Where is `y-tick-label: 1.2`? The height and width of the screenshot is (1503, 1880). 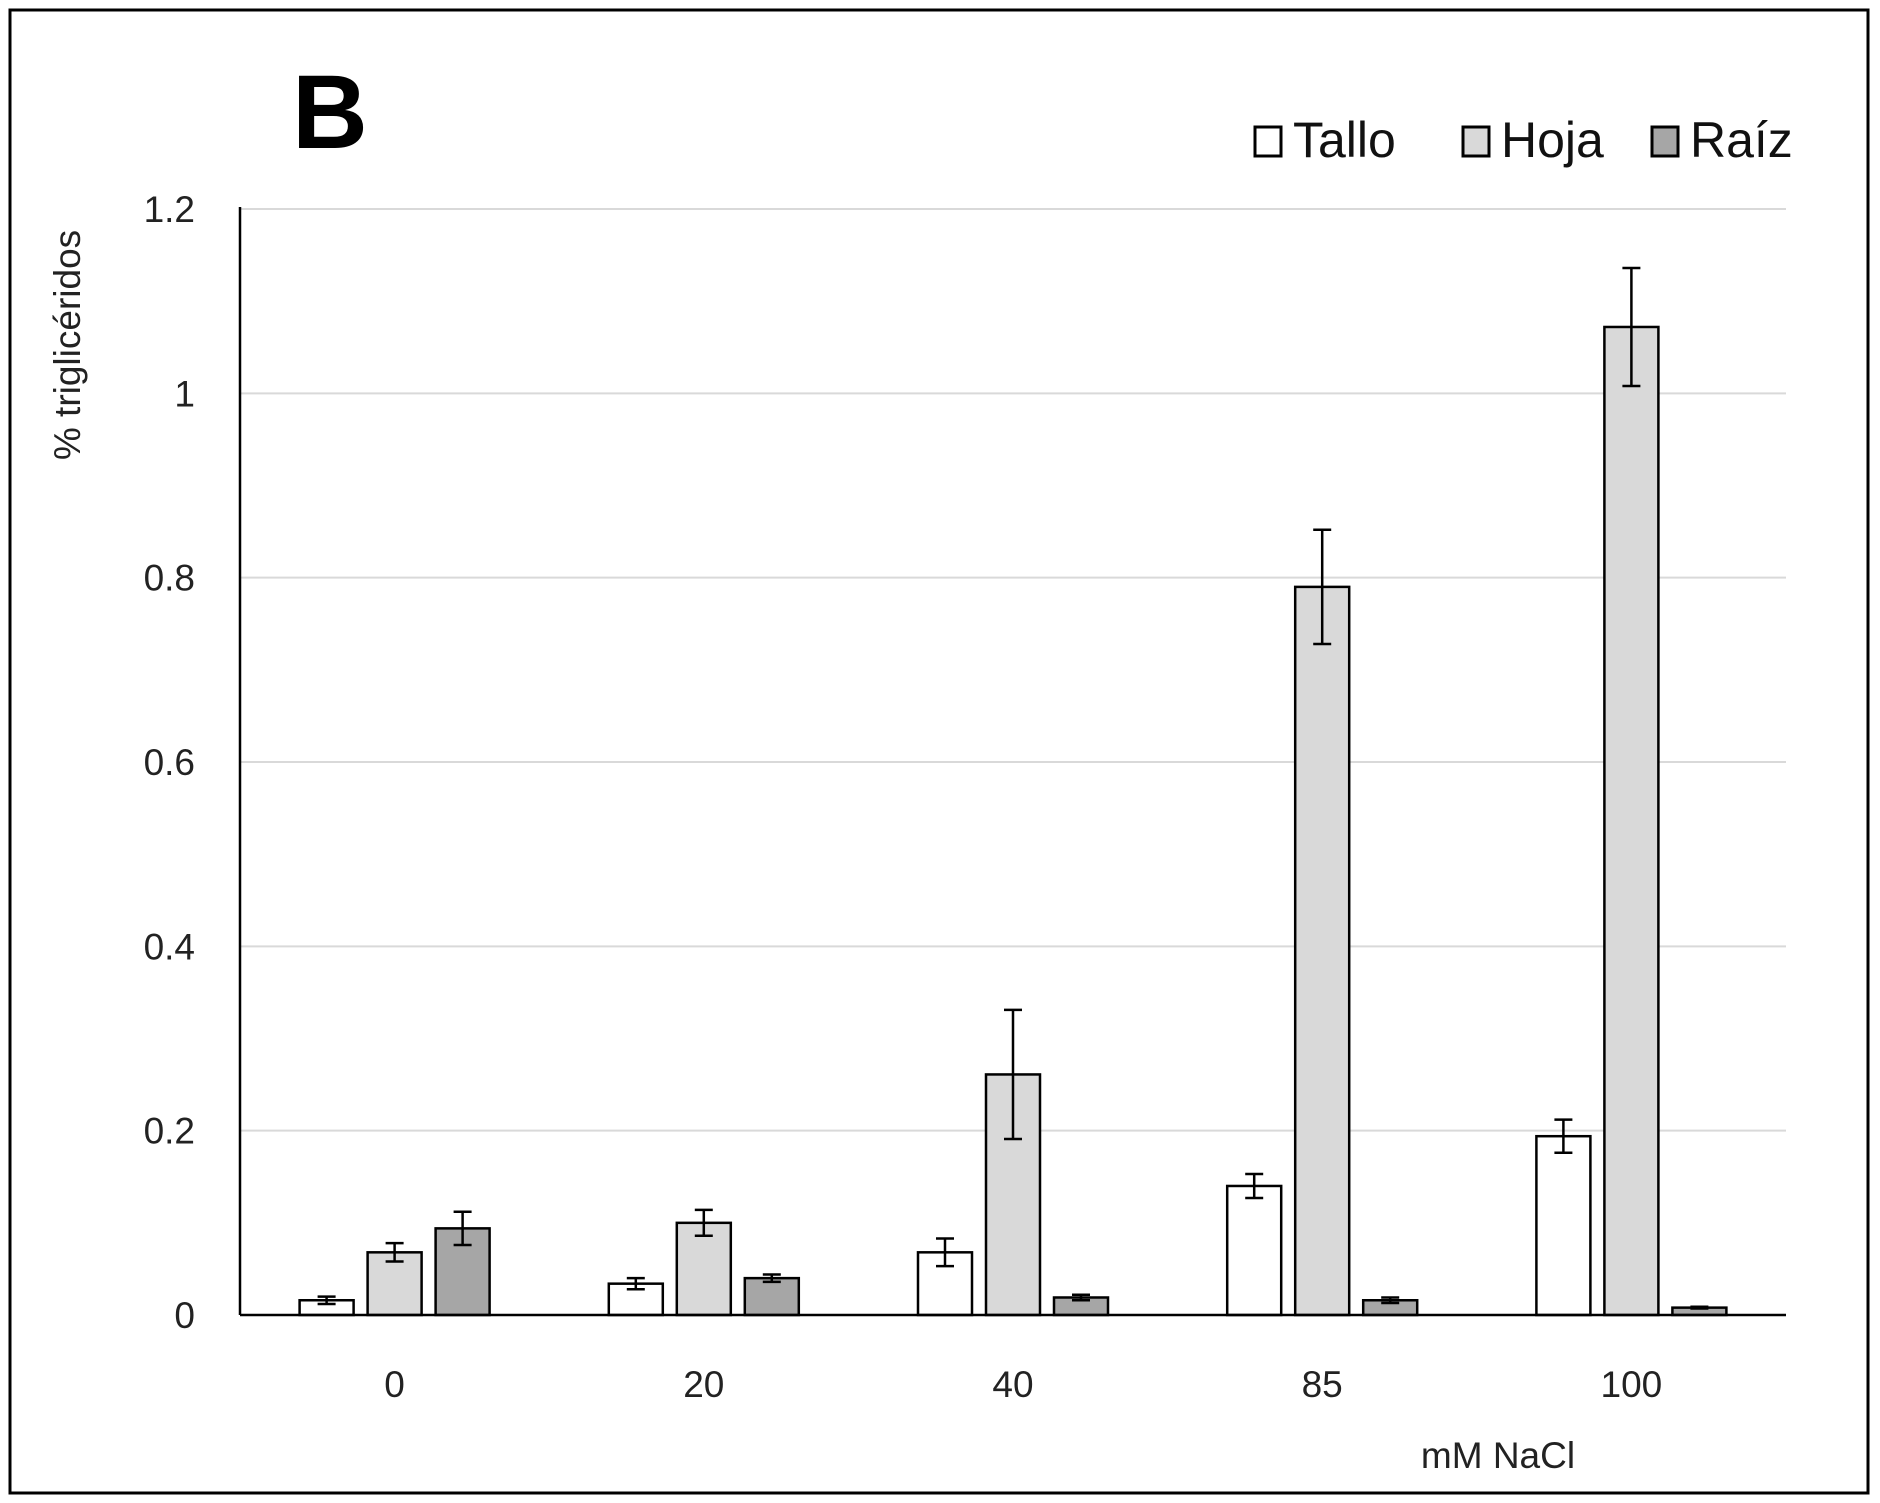 y-tick-label: 1.2 is located at coordinates (169, 209).